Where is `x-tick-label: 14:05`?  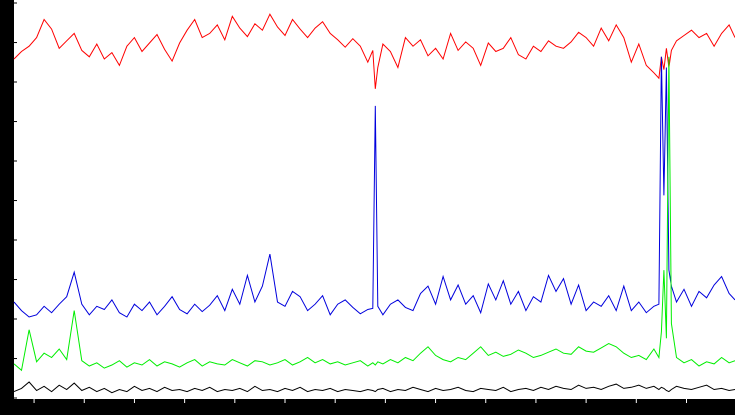
x-tick-label: 14:05 is located at coordinates (235, 410).